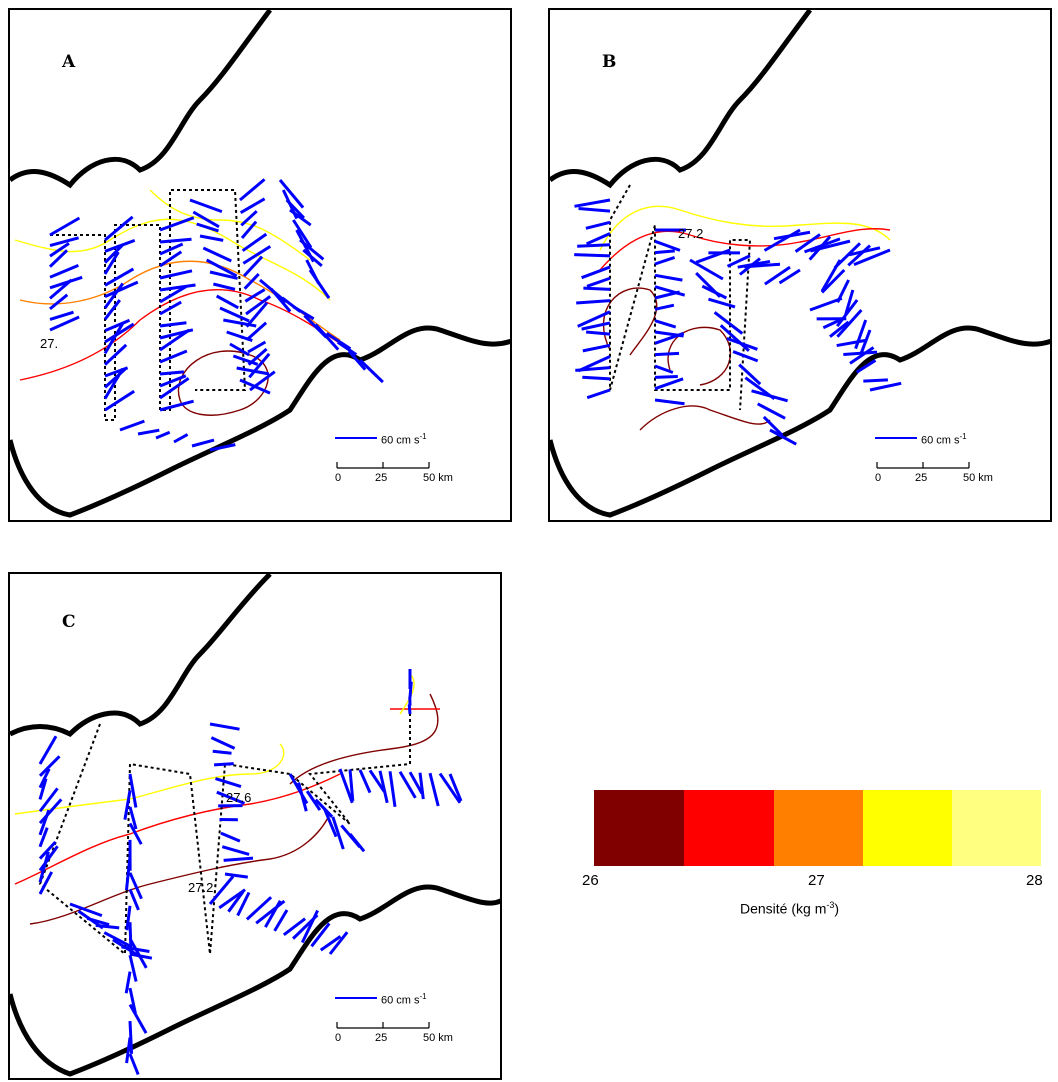  Describe the element at coordinates (381, 1038) in the screenshot. I see `distance-tick: 25` at that location.